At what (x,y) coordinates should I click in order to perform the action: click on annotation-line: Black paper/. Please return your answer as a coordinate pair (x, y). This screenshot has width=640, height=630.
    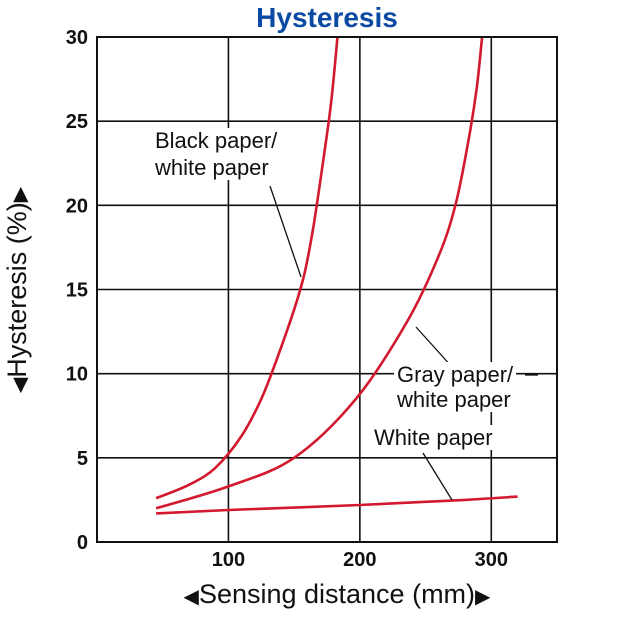
    Looking at the image, I should click on (216, 140).